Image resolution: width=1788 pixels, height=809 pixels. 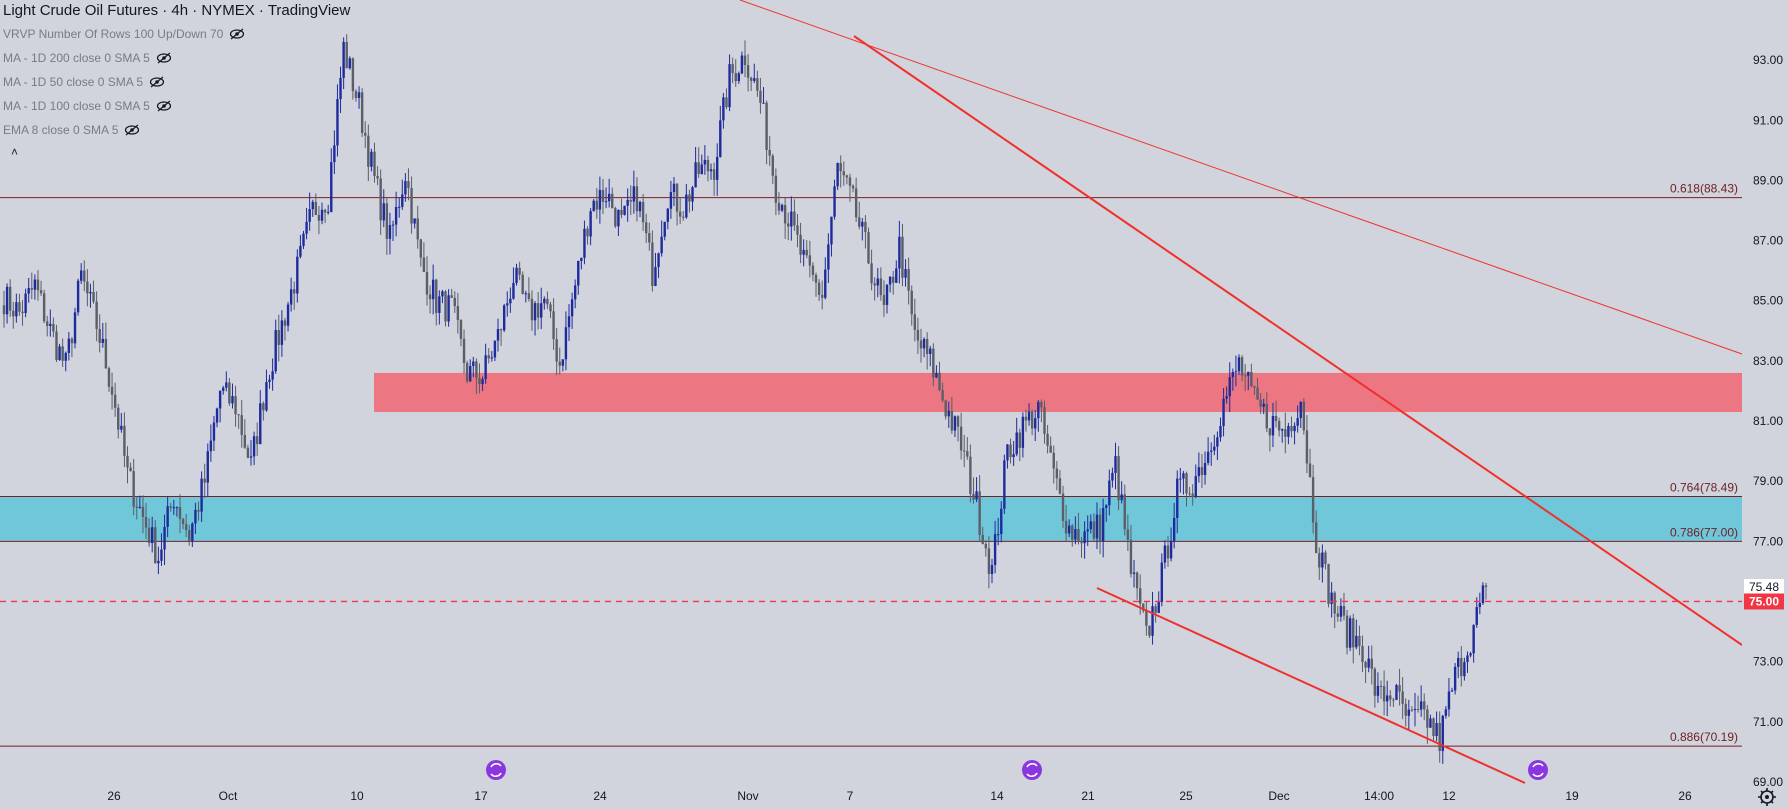 What do you see at coordinates (1311, 685) in the screenshot?
I see `channel-lower-trendline` at bounding box center [1311, 685].